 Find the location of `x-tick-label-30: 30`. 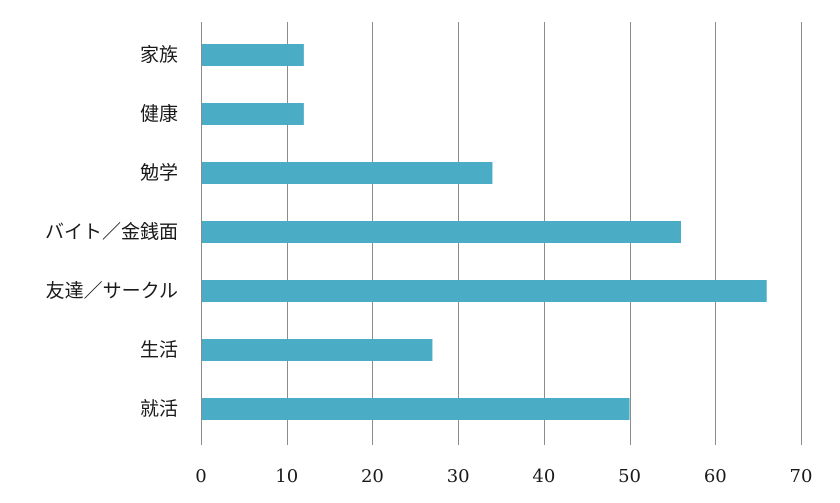

x-tick-label-30: 30 is located at coordinates (458, 476).